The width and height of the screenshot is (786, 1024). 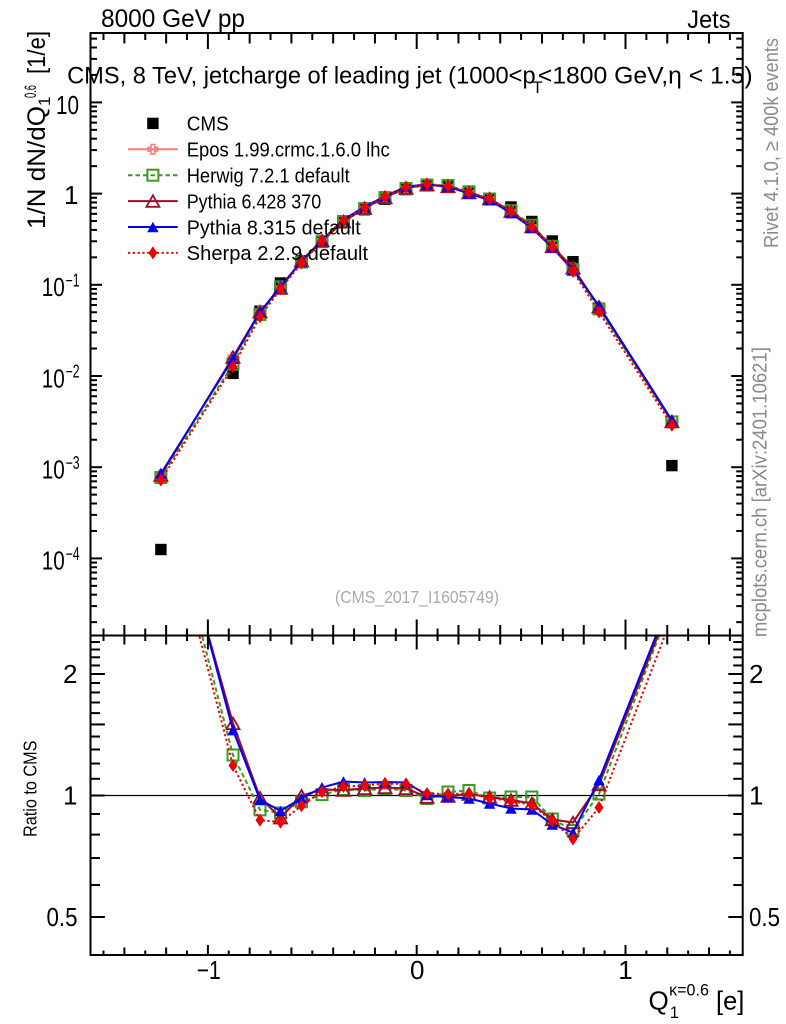 I want to click on svg-text: T, so click(x=538, y=88).